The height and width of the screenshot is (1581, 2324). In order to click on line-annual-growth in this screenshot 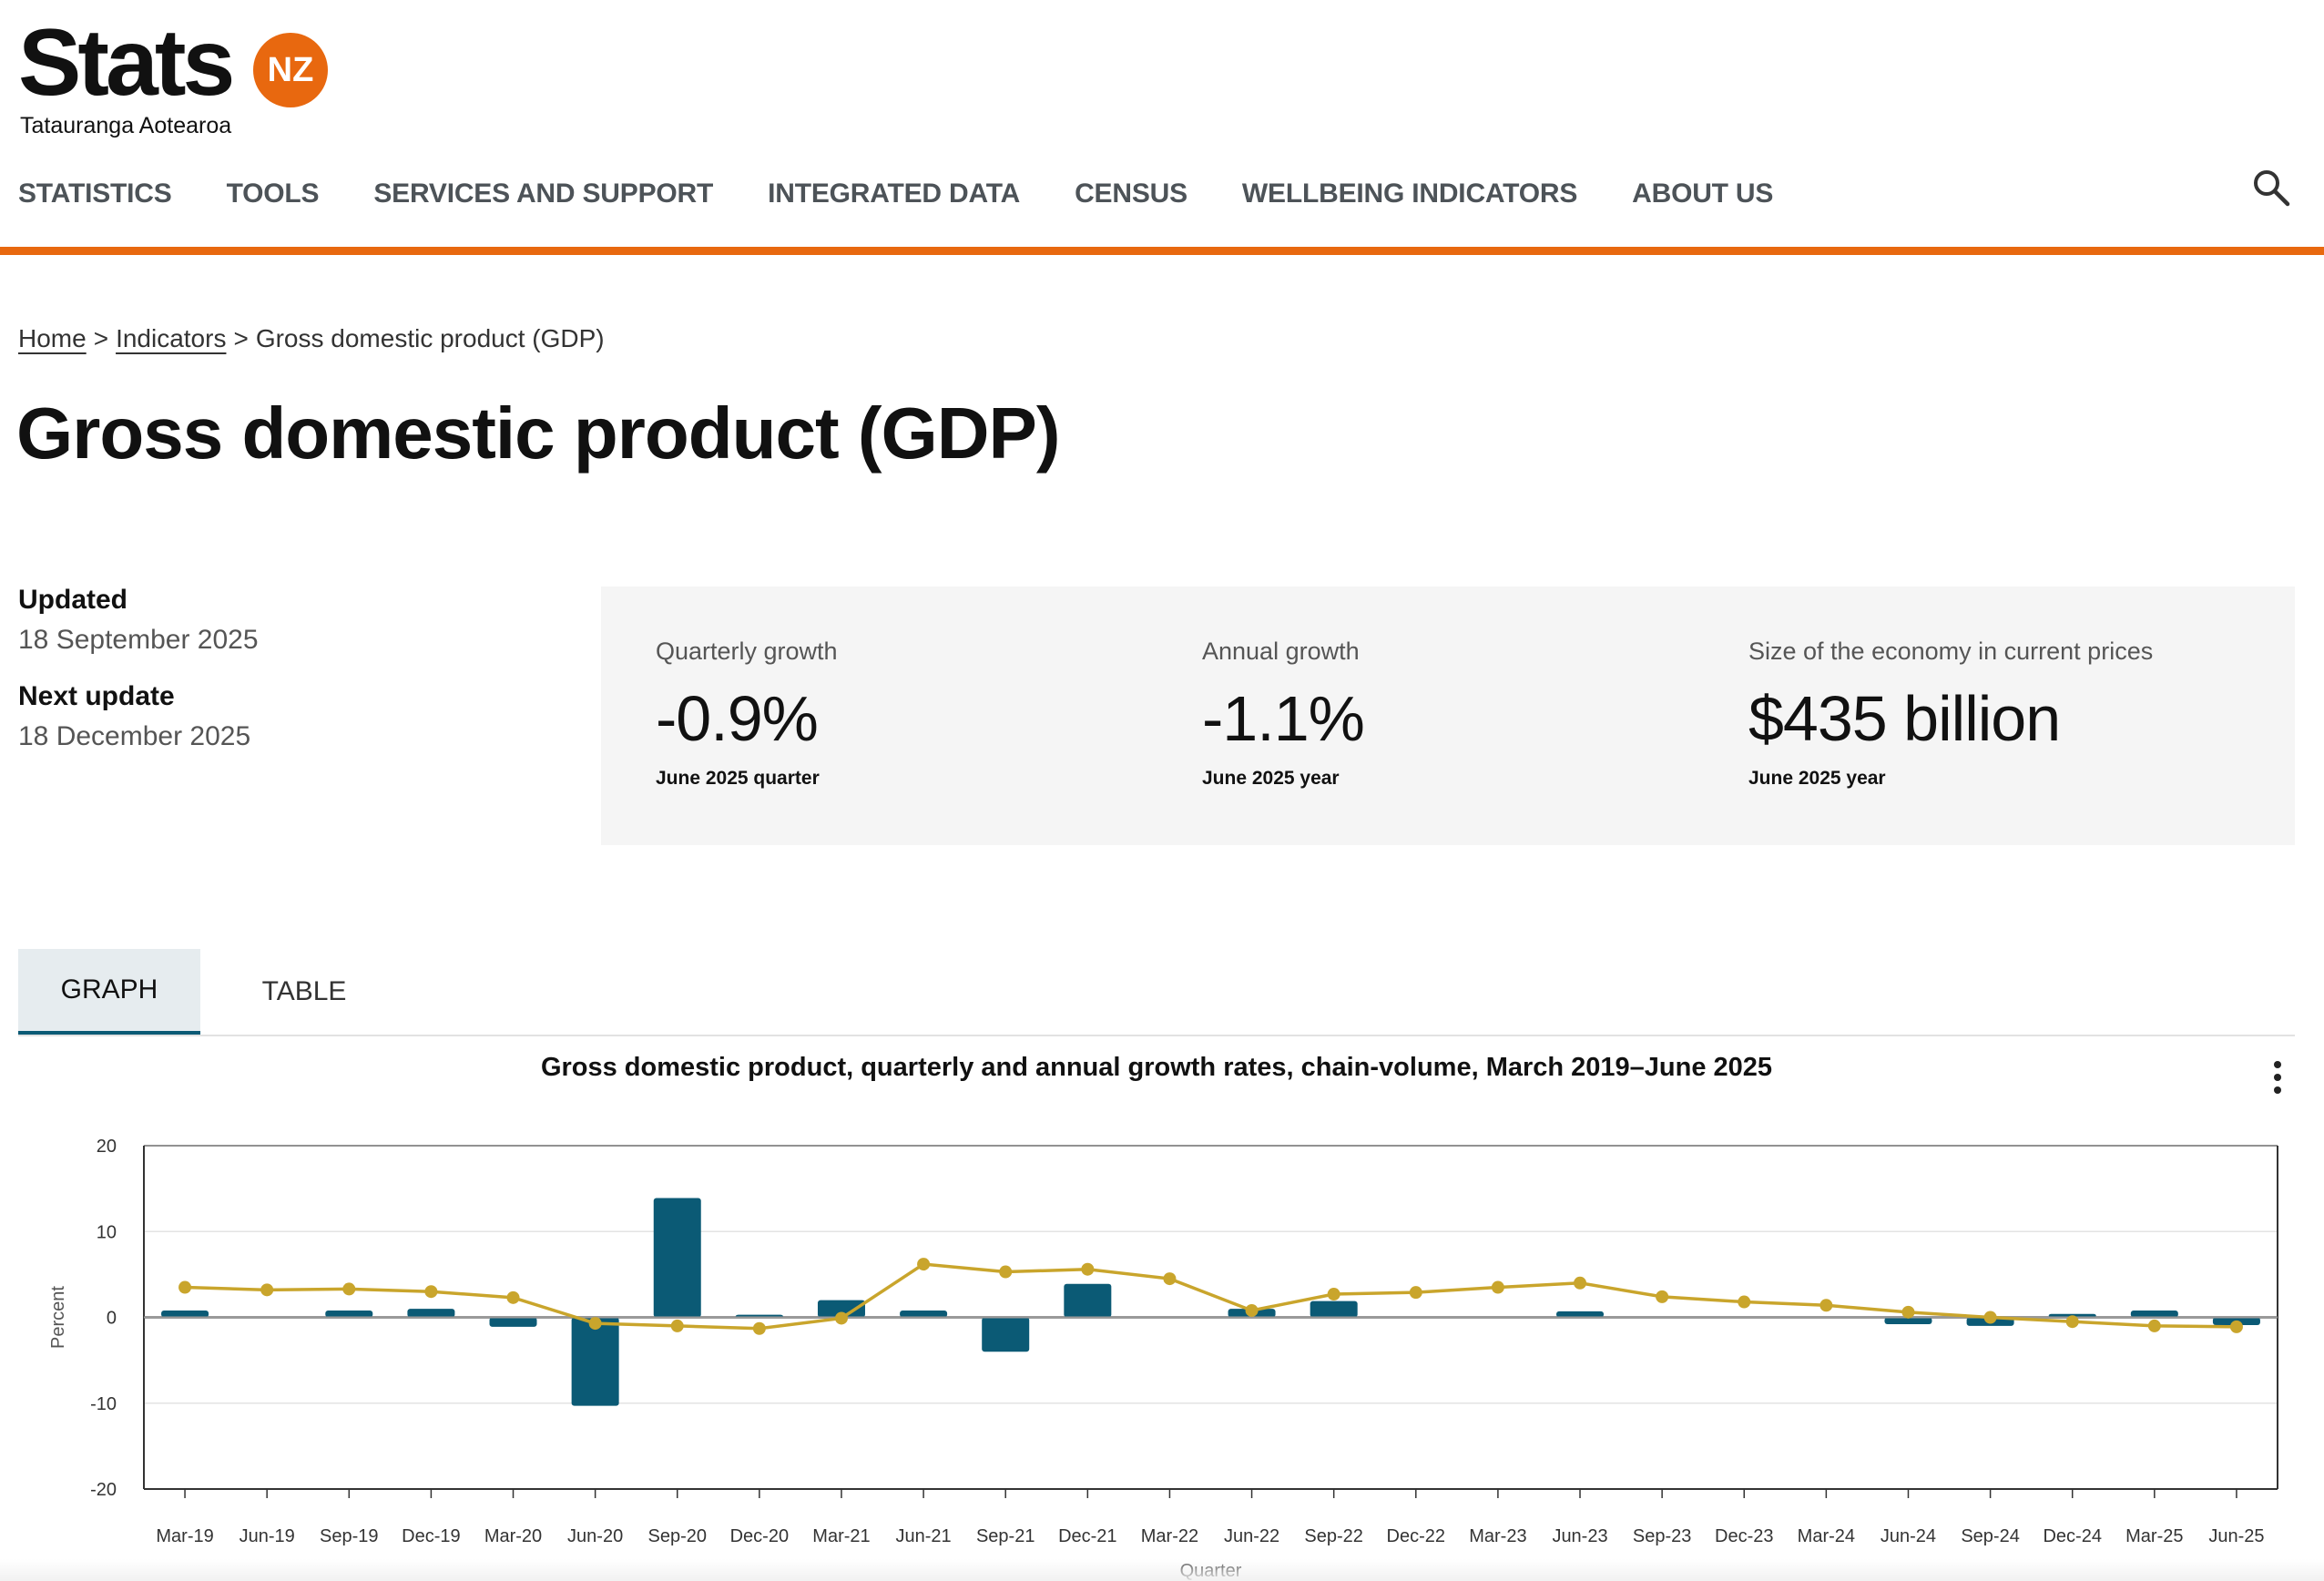, I will do `click(1211, 1296)`.